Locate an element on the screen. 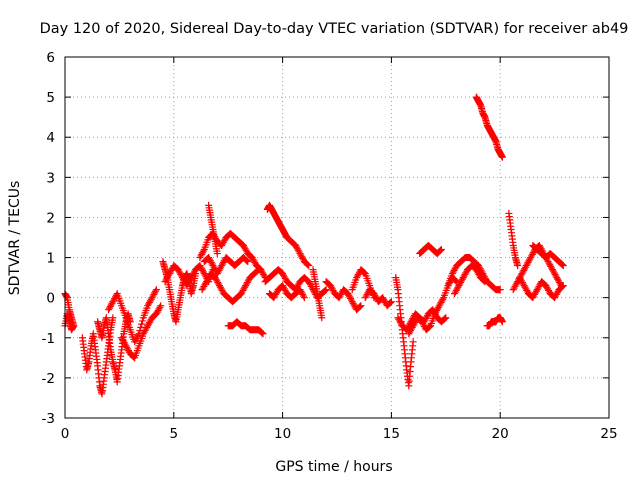 This screenshot has width=640, height=480. y-tick-label: 5 is located at coordinates (50, 98).